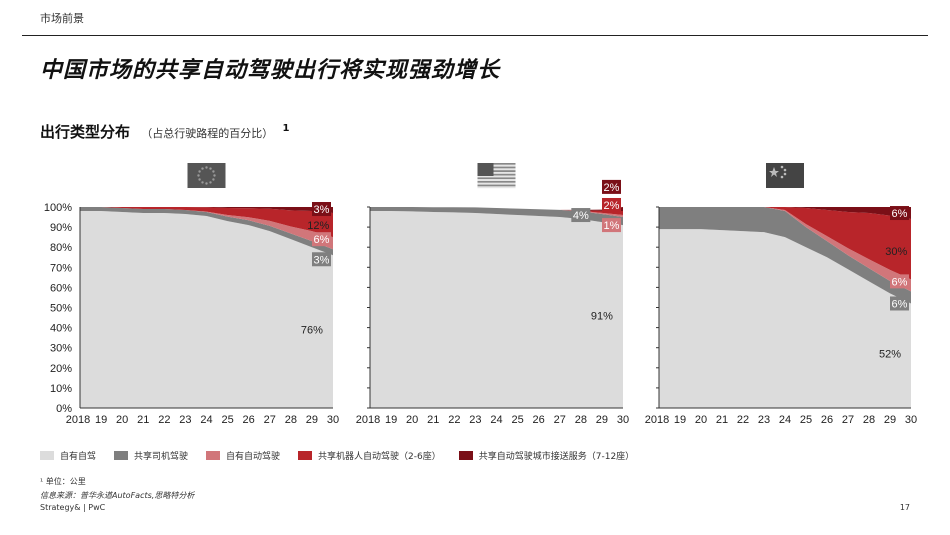 This screenshot has width=950, height=535. I want to click on data-label-text: 12%, so click(318, 226).